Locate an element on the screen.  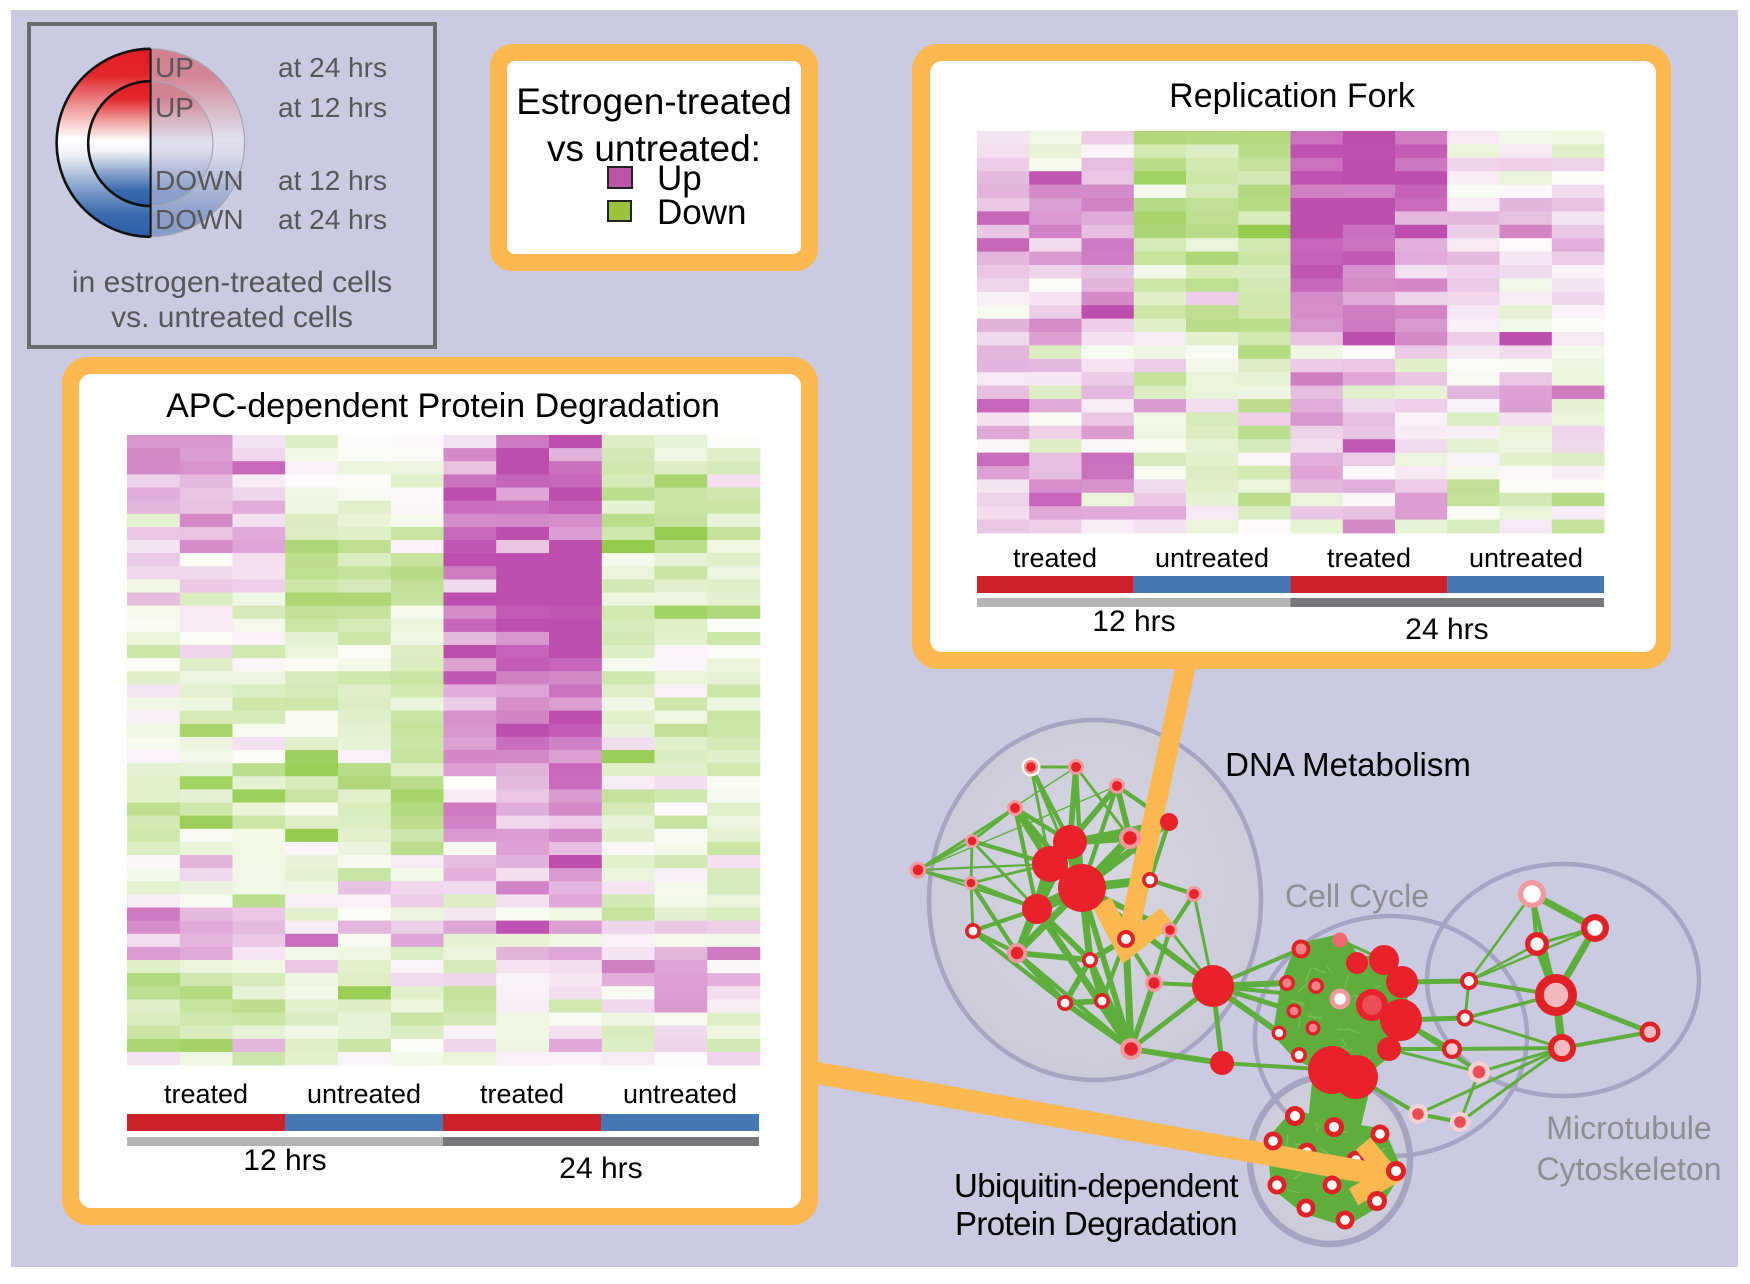
svg-text: Cell Cycle is located at coordinates (1357, 896).